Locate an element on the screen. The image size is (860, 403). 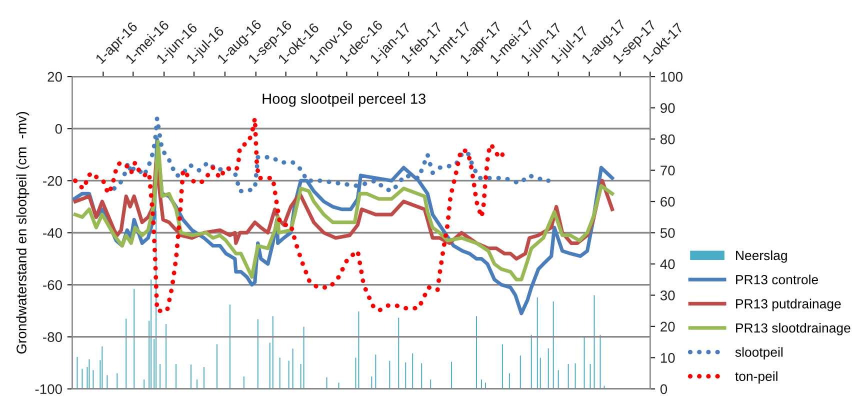
y-tick-label: -80 is located at coordinates (52, 337).